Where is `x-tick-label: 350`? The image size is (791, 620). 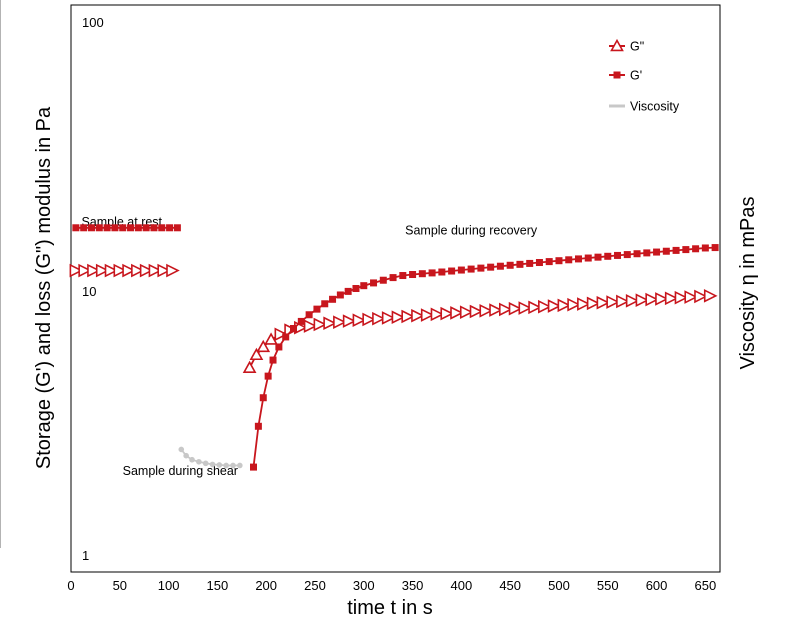
x-tick-label: 350 is located at coordinates (413, 585).